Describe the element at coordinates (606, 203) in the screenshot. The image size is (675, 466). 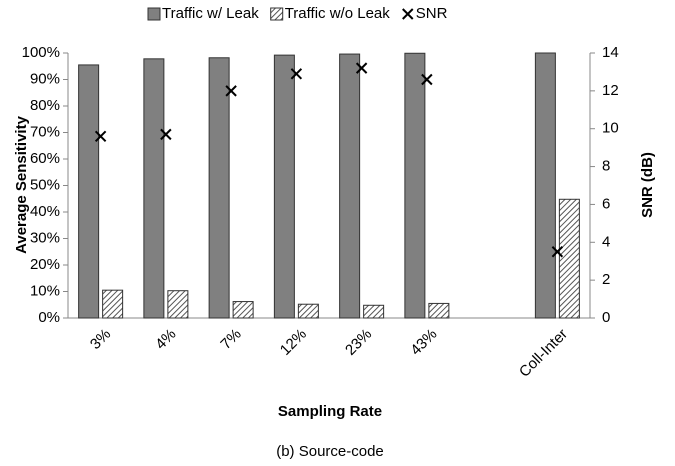
I see `y2-tick-label: 6` at that location.